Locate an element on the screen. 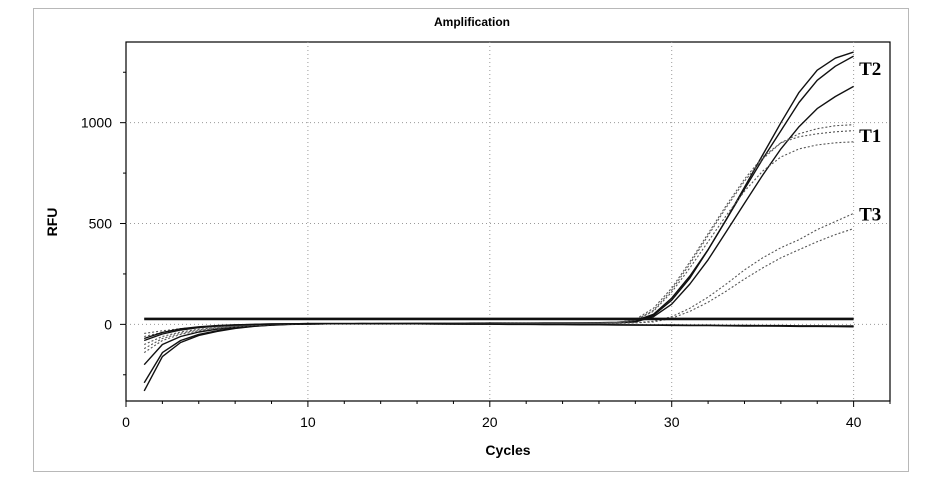 This screenshot has height=491, width=927. y-axis-label: RFU is located at coordinates (52, 222).